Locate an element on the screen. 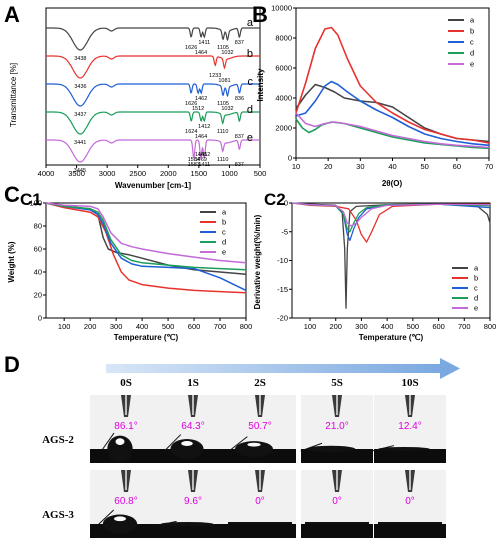 This screenshot has width=500, height=556. time-label: 2S is located at coordinates (260, 383).